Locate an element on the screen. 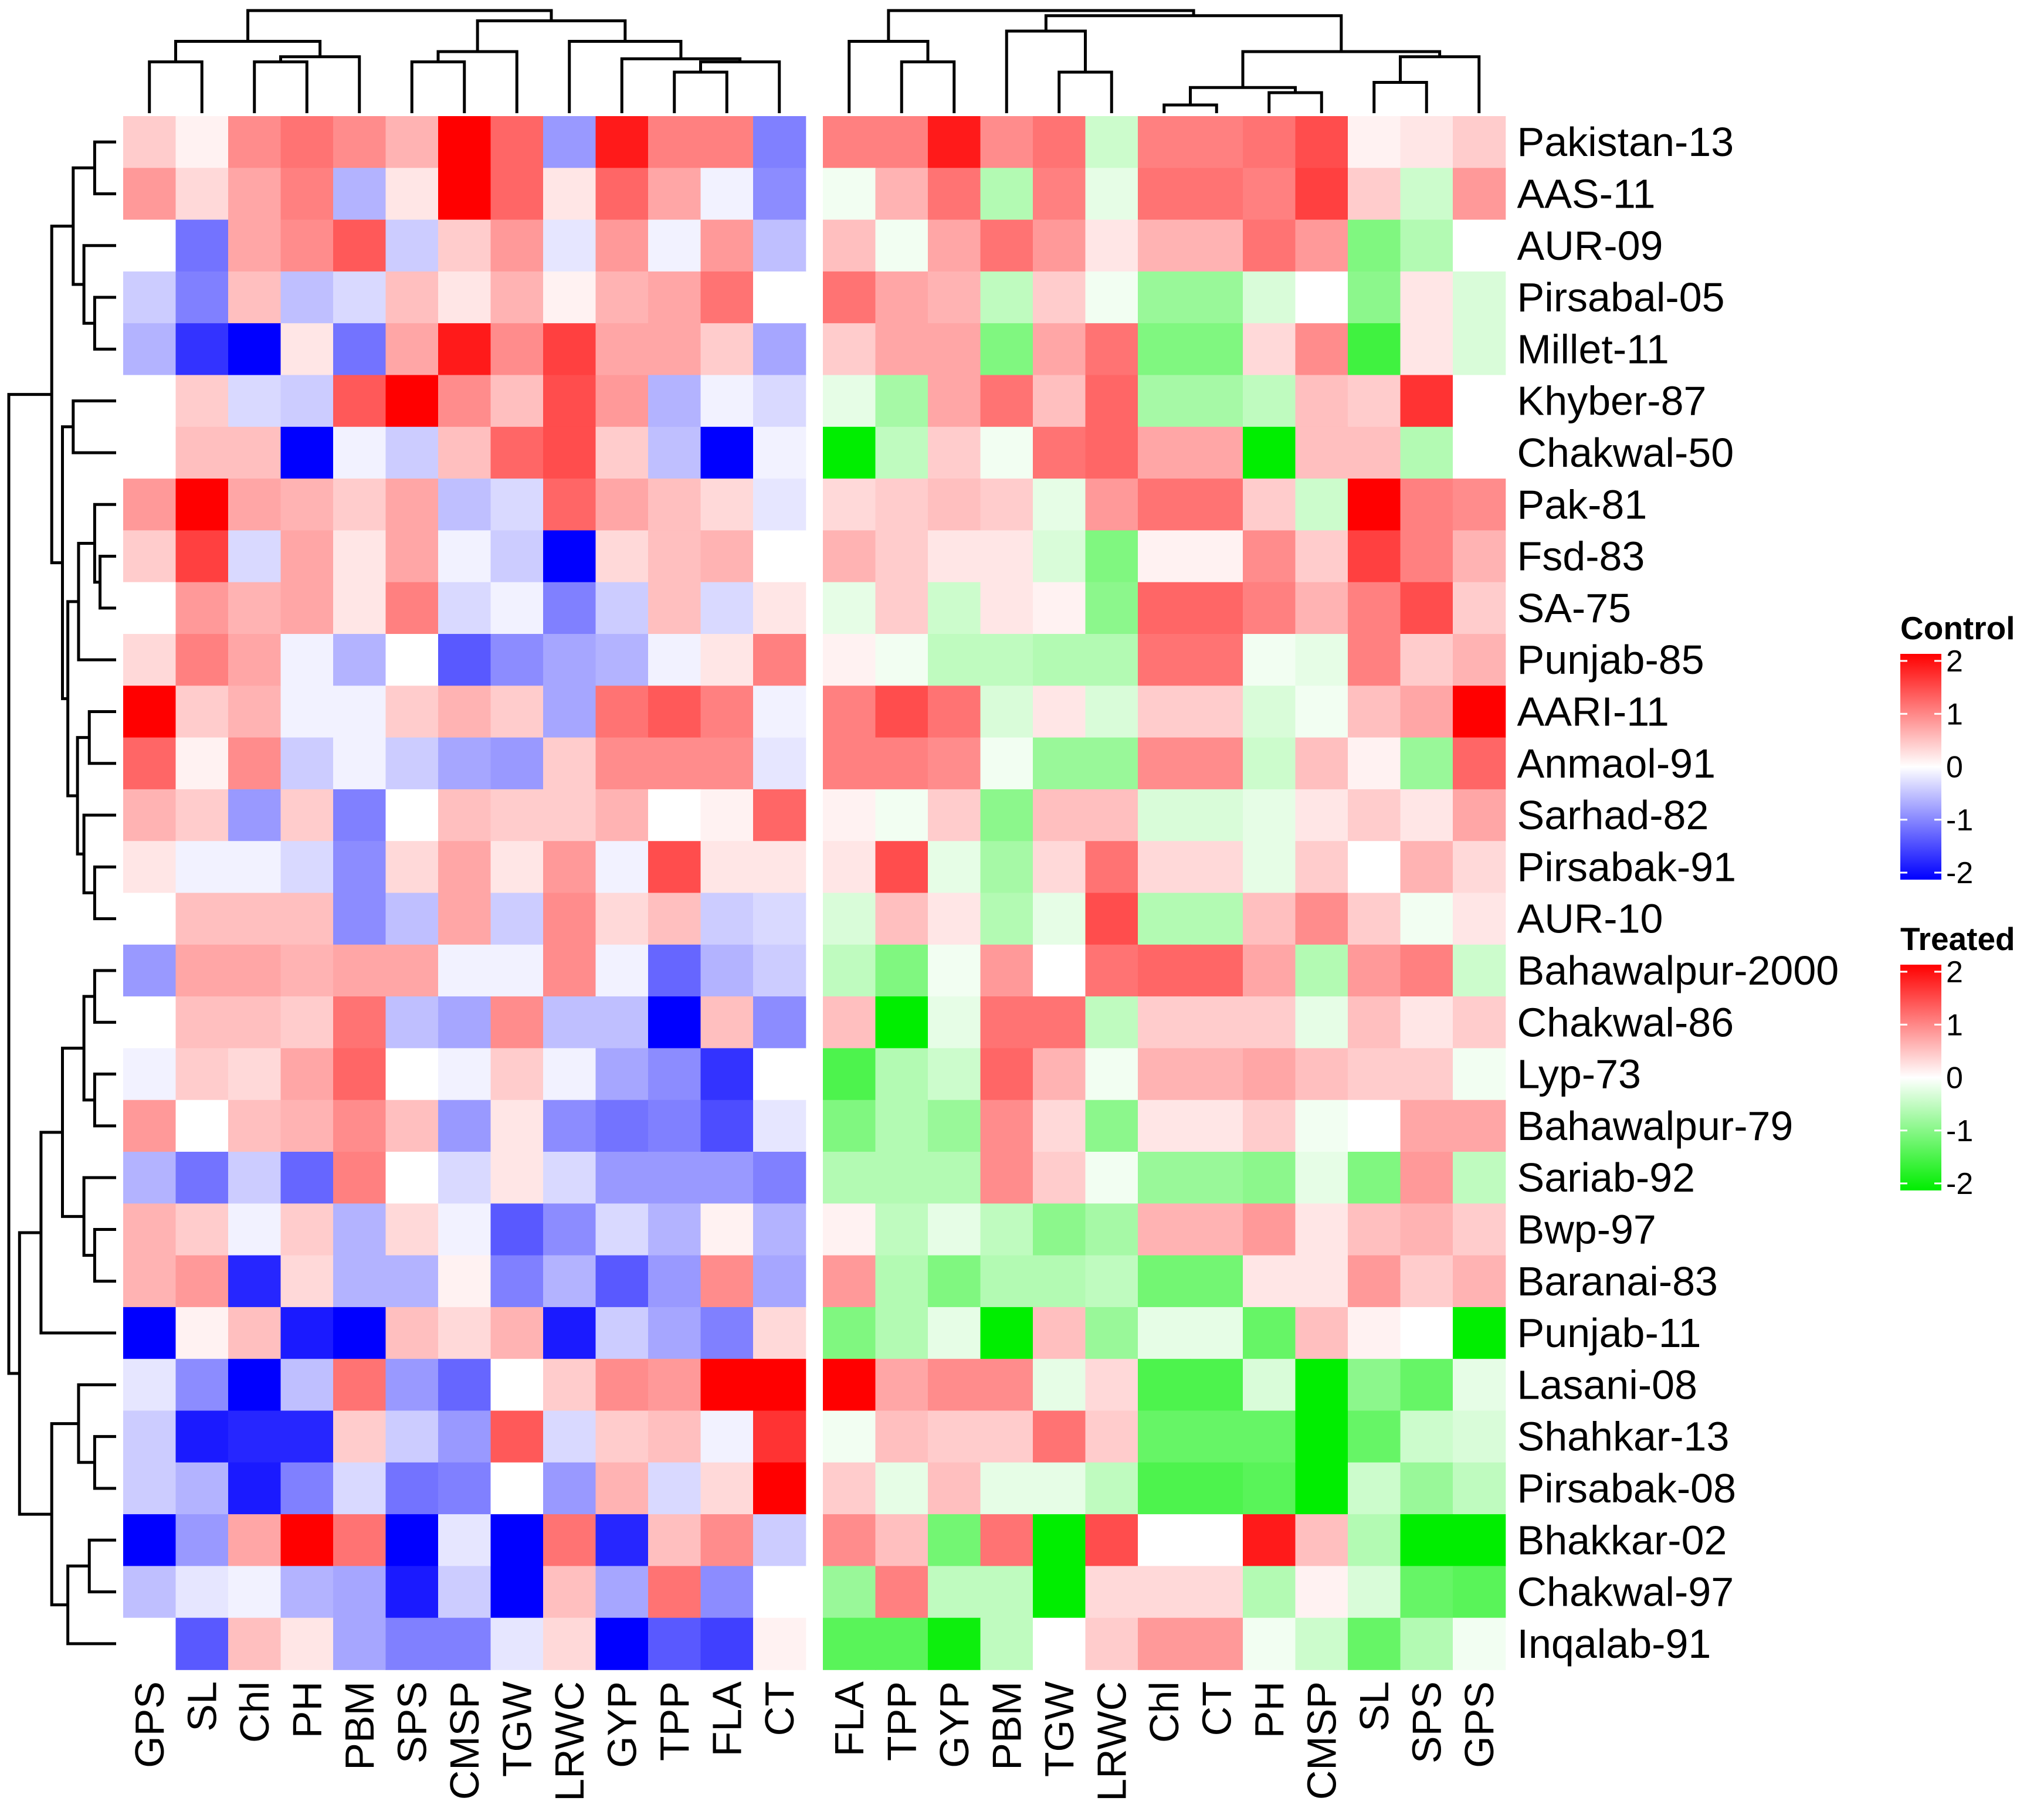 The width and height of the screenshot is (2044, 1815). column-label: CMSP is located at coordinates (1321, 1740).